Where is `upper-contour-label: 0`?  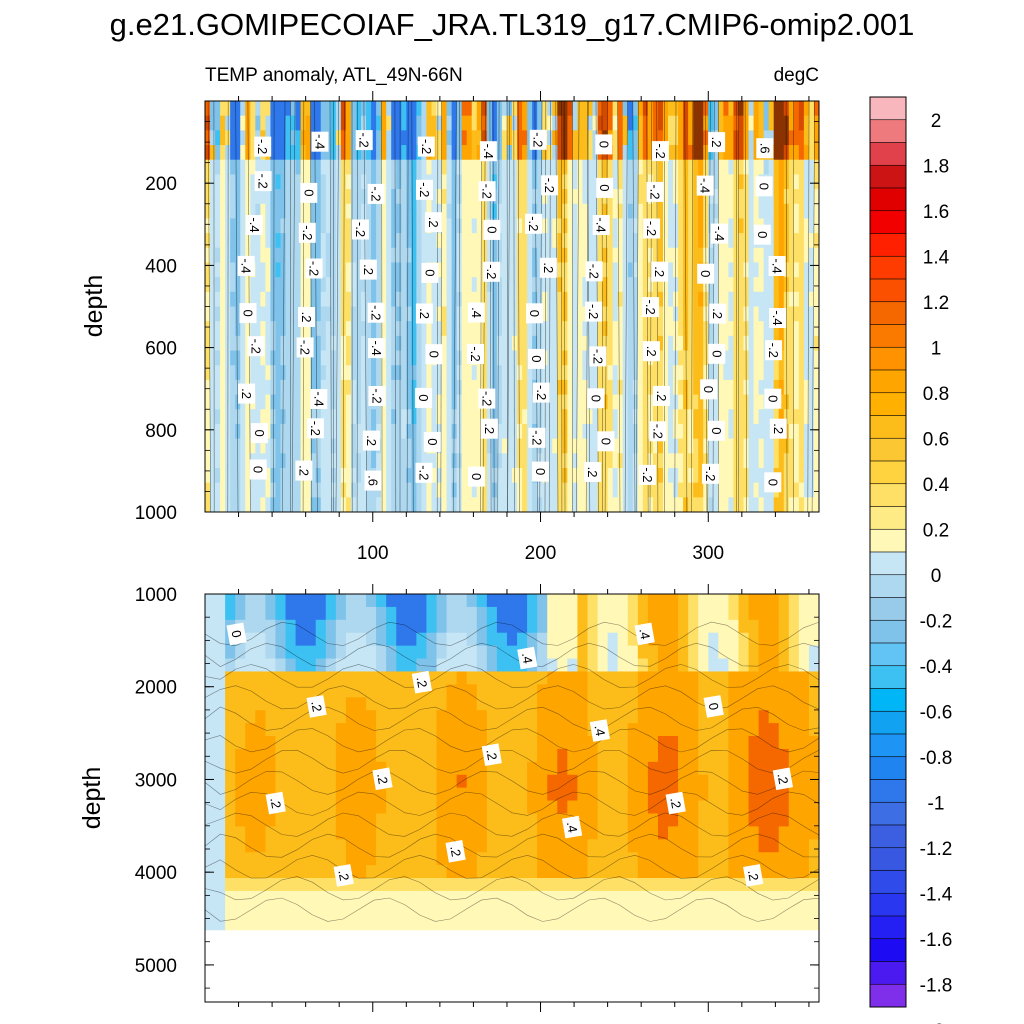 upper-contour-label: 0 is located at coordinates (773, 482).